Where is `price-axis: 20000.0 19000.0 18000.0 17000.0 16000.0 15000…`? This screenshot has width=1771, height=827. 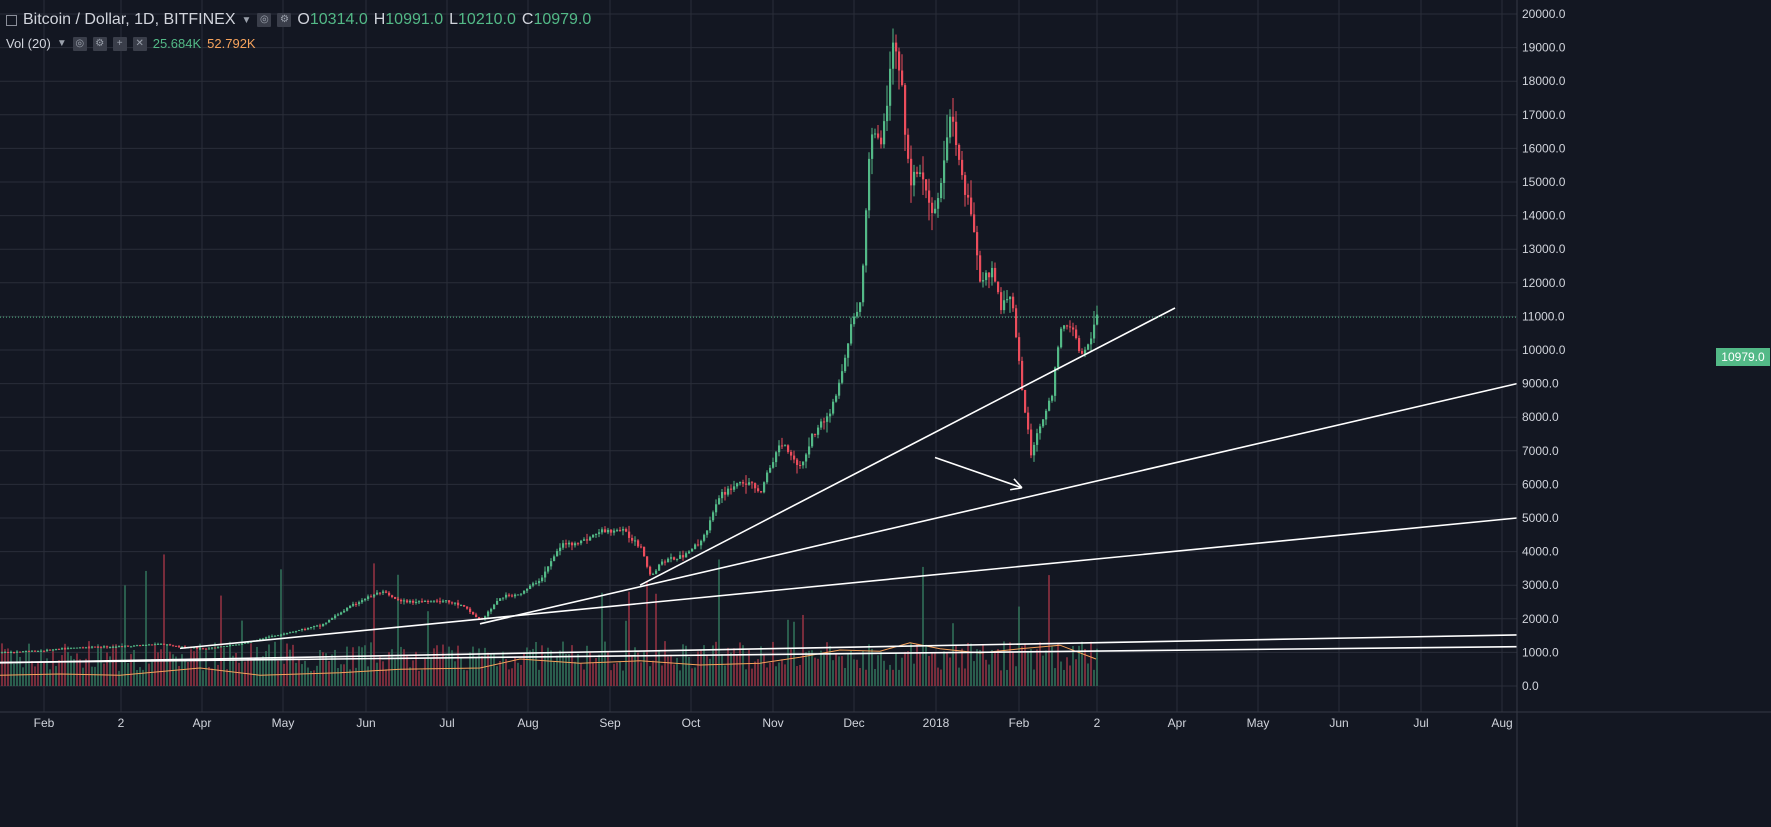
price-axis: 20000.0 19000.0 18000.0 17000.0 16000.0 15000… is located at coordinates (1541, 413).